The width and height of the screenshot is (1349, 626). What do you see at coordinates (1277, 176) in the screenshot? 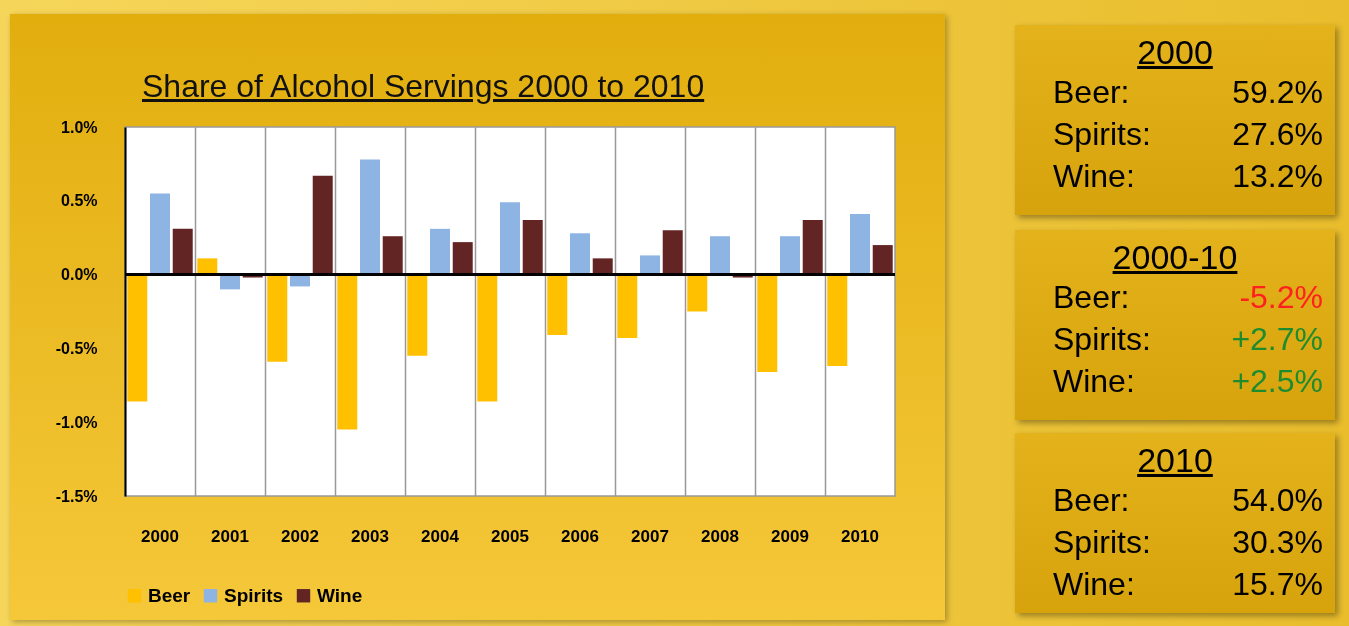
I see `text: 13.2%` at bounding box center [1277, 176].